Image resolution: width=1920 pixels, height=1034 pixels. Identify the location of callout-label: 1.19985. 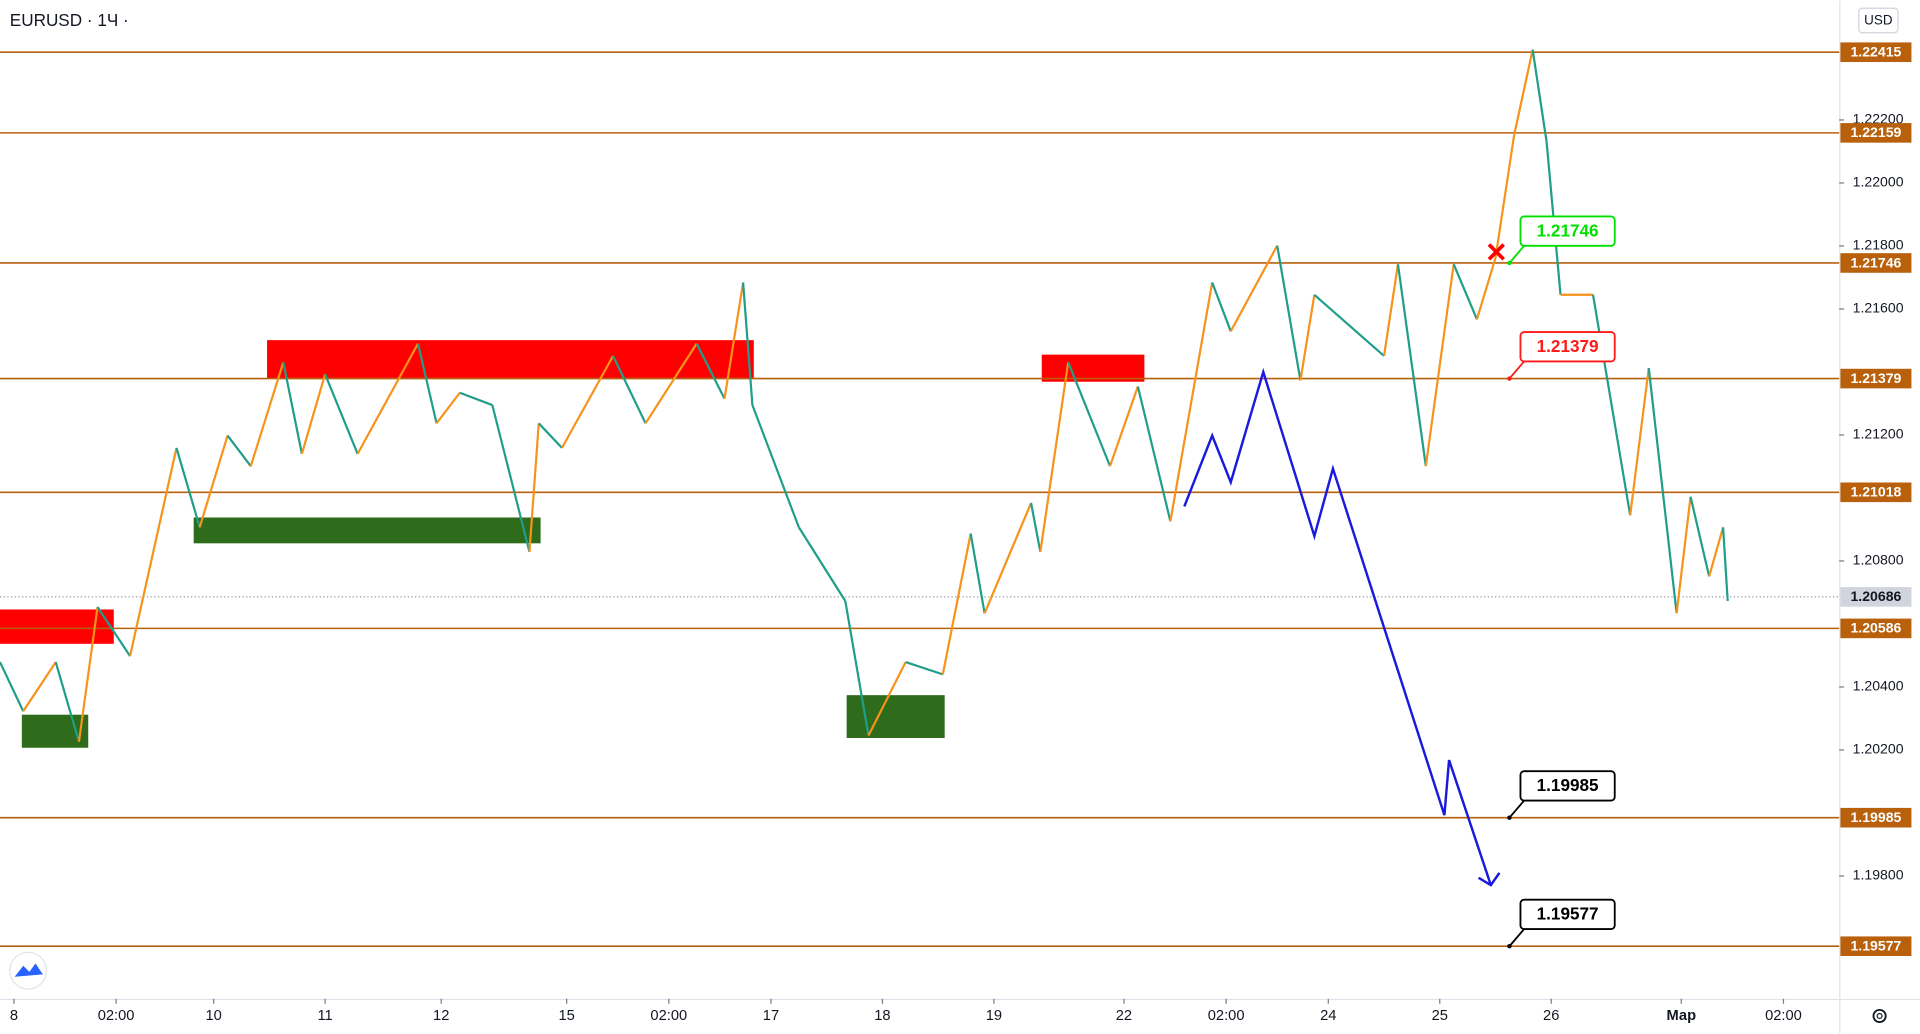
(1568, 785).